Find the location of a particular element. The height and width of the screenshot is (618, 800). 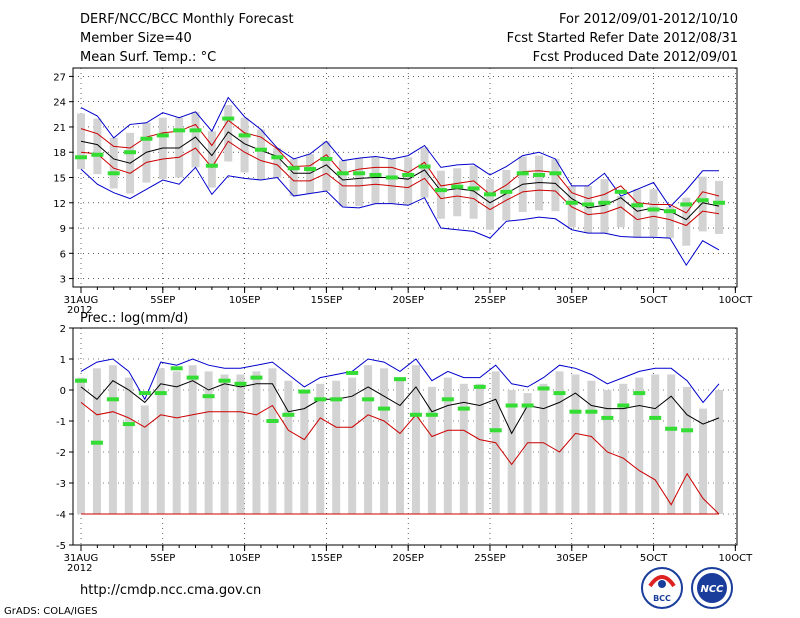

title-left-1: DERF/NCC/BCC Monthly Forecast is located at coordinates (187, 19).